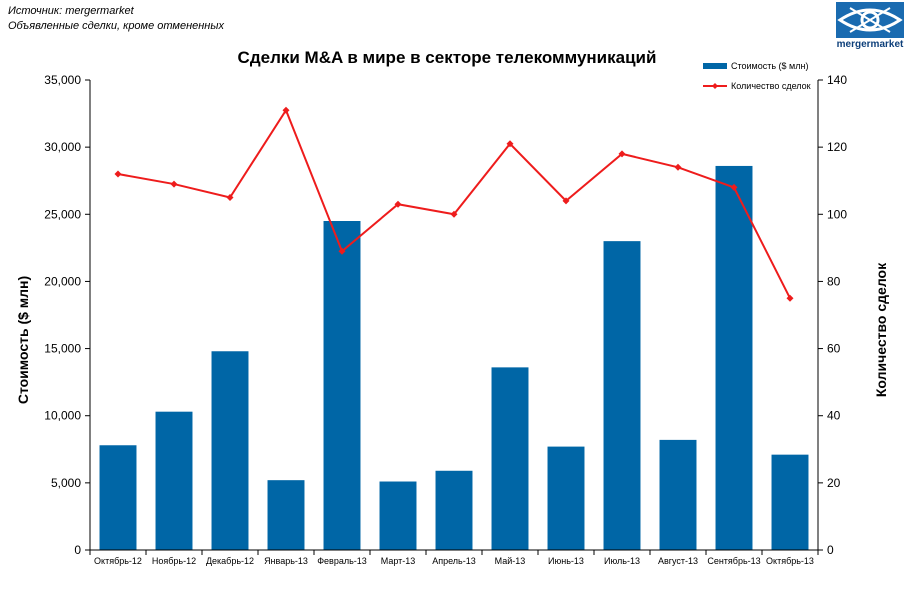  What do you see at coordinates (834, 281) in the screenshot?
I see `y2-tick-label: 80` at bounding box center [834, 281].